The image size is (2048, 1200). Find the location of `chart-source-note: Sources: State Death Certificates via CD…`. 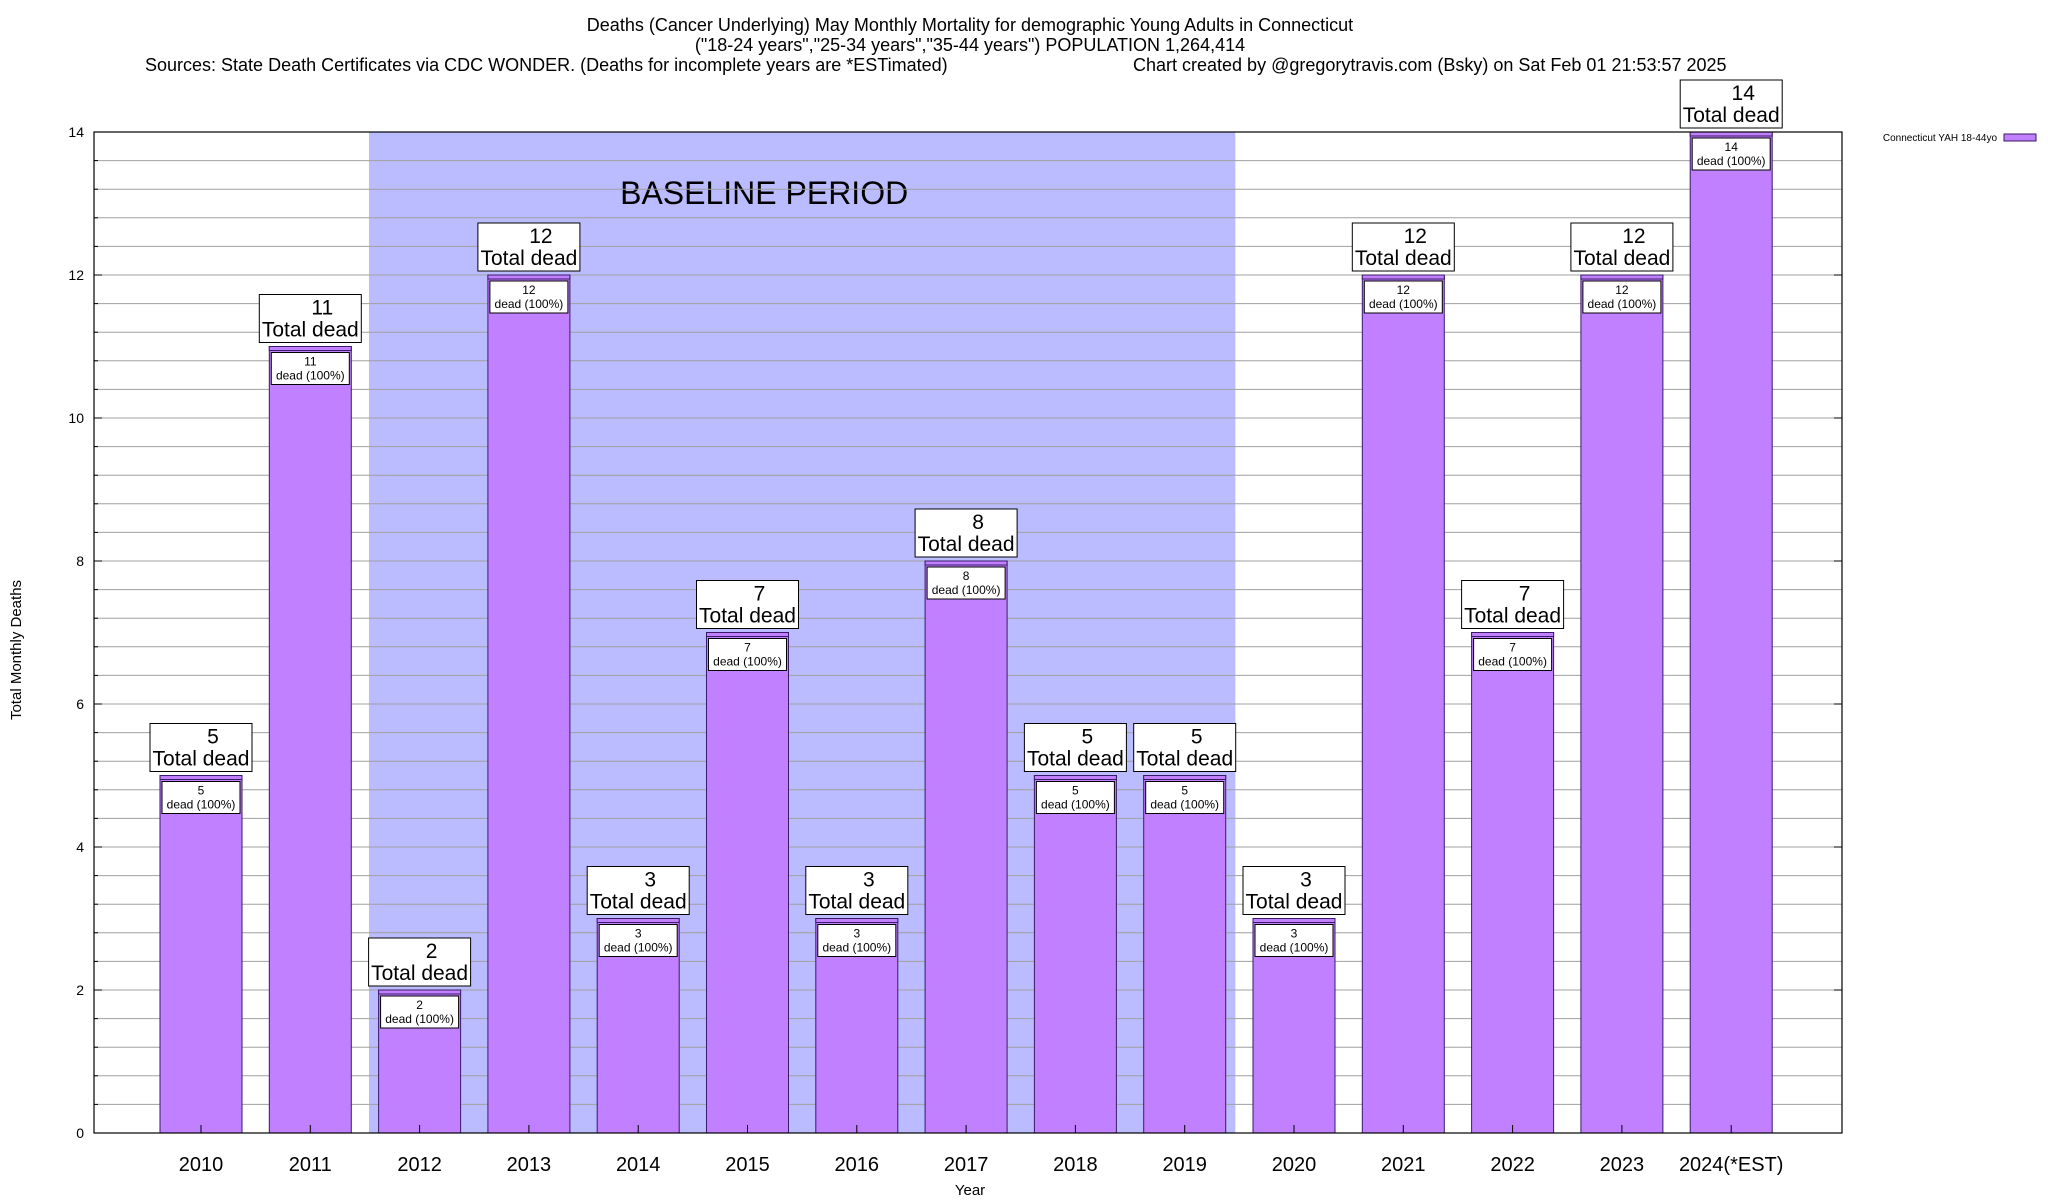

chart-source-note: Sources: State Death Certificates via CD… is located at coordinates (546, 65).